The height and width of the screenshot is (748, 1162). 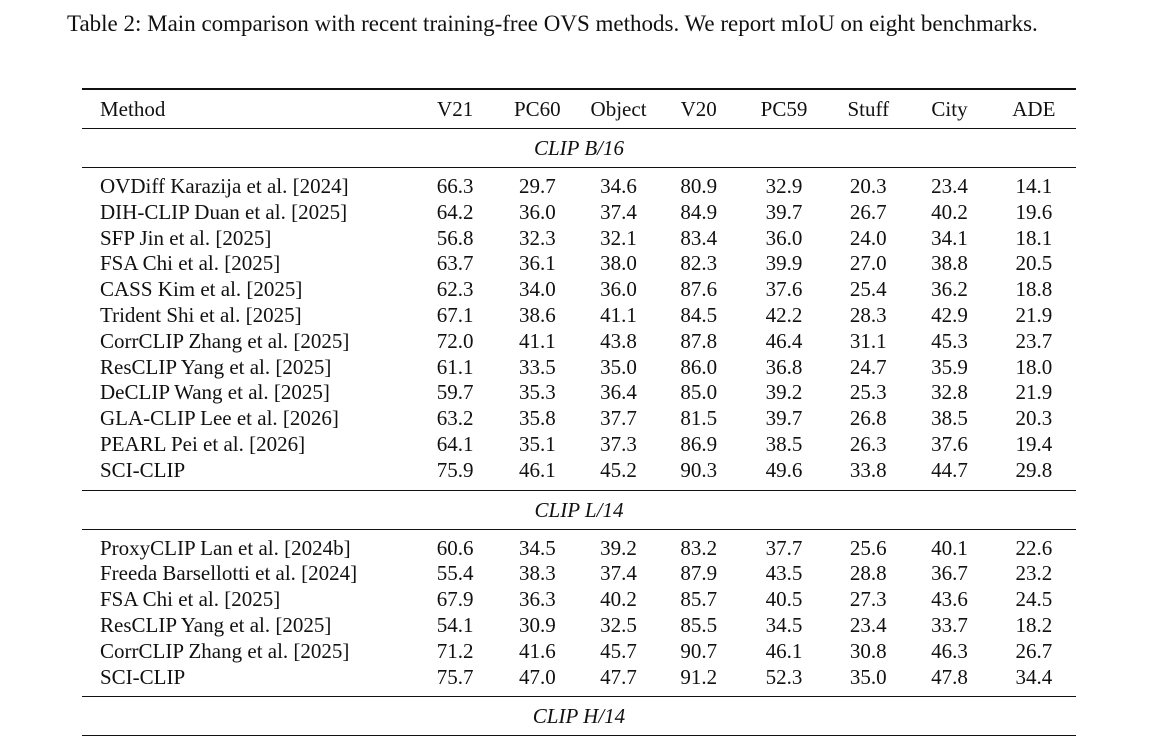 I want to click on method-name: GLA-CLIP Lee et al. [2026], so click(x=219, y=418).